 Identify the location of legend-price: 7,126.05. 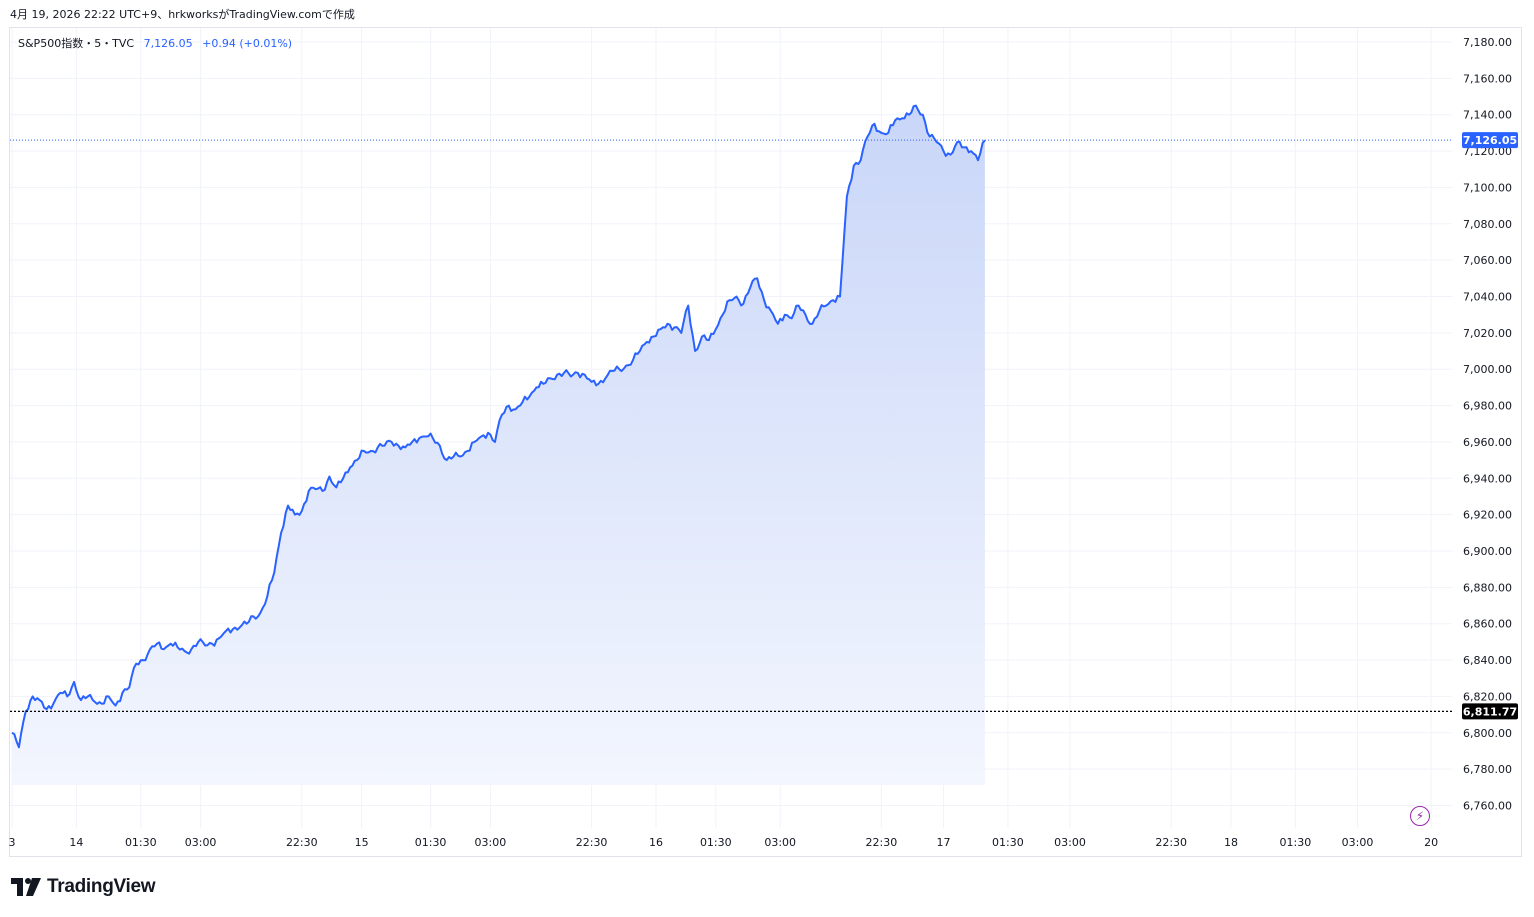
(168, 43).